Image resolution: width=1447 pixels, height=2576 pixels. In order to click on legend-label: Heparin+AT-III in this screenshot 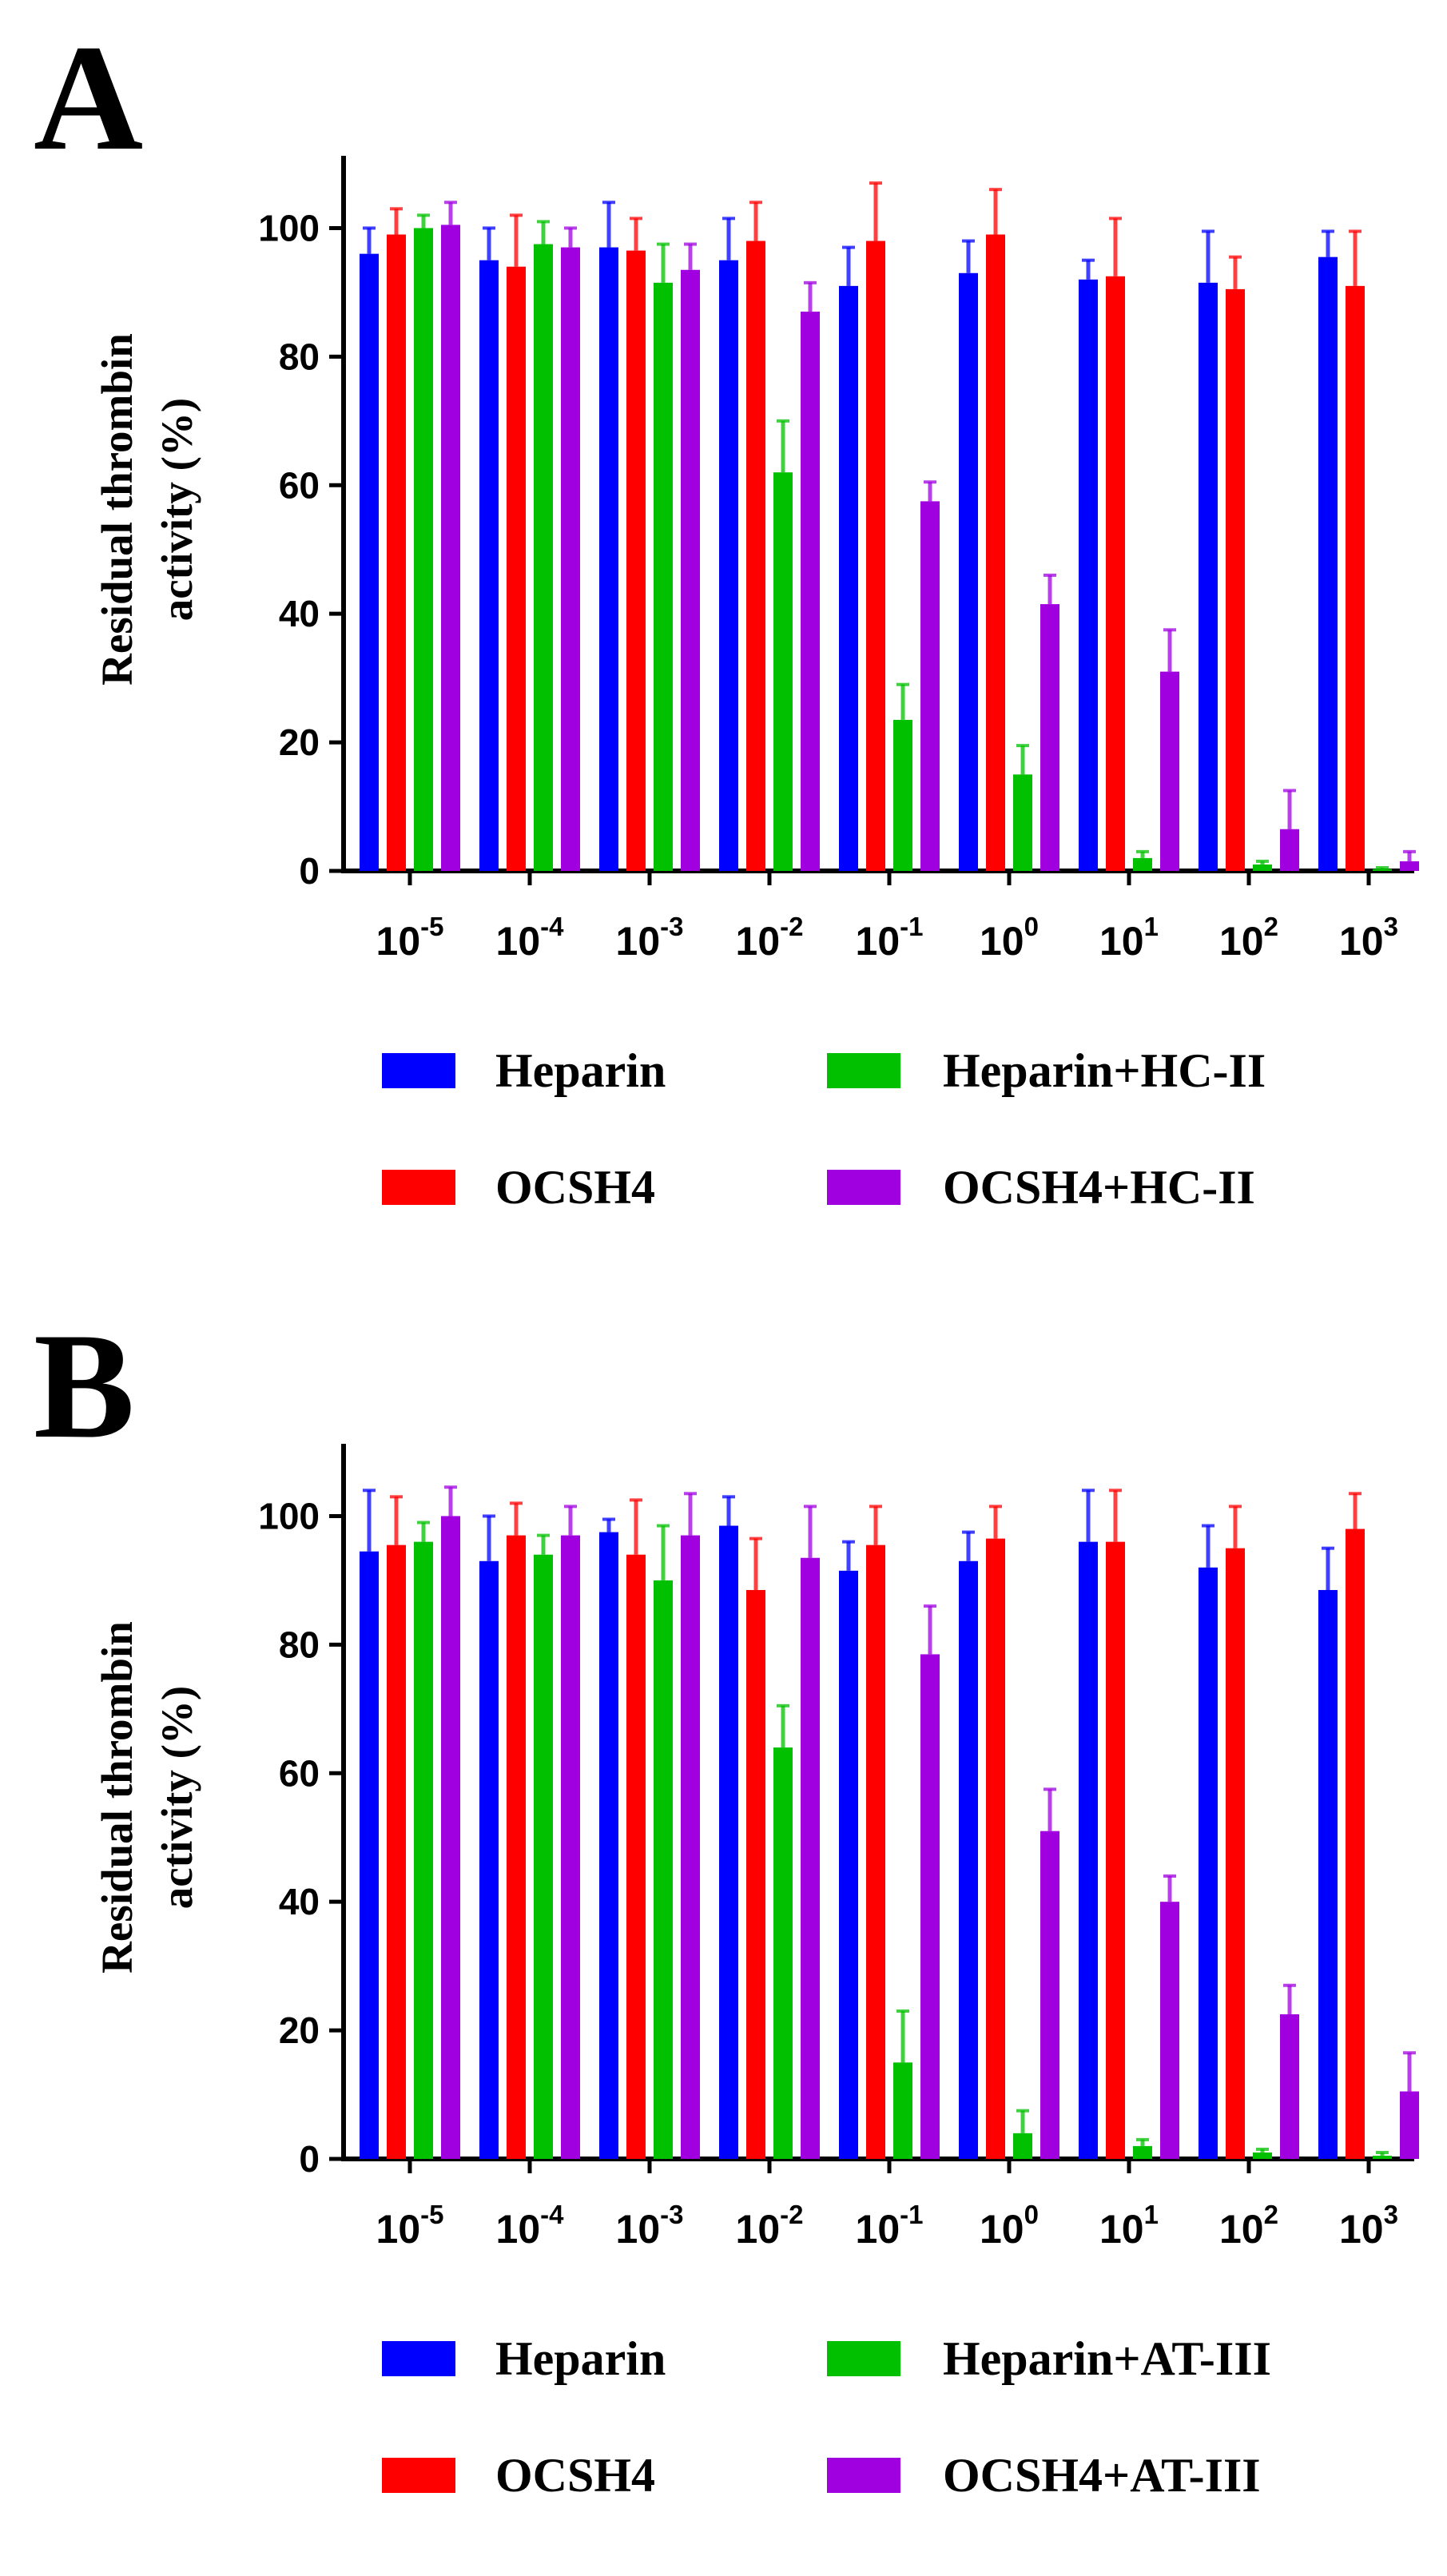, I will do `click(1107, 2358)`.